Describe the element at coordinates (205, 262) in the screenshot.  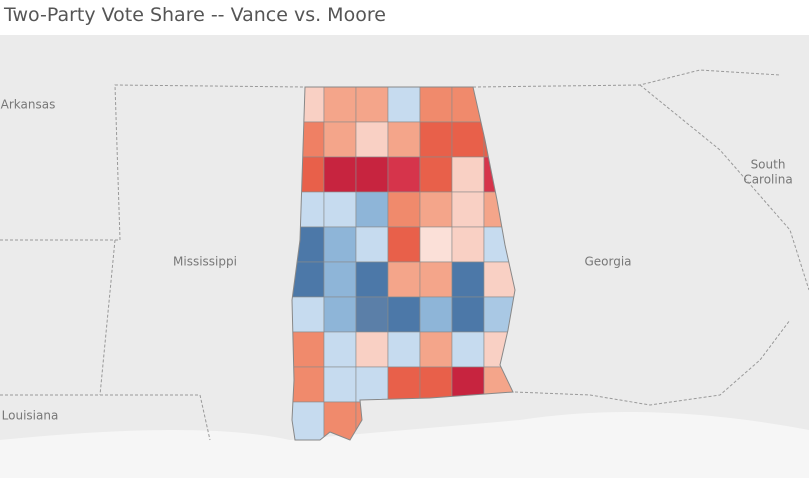
I see `region-label: Mississippi` at that location.